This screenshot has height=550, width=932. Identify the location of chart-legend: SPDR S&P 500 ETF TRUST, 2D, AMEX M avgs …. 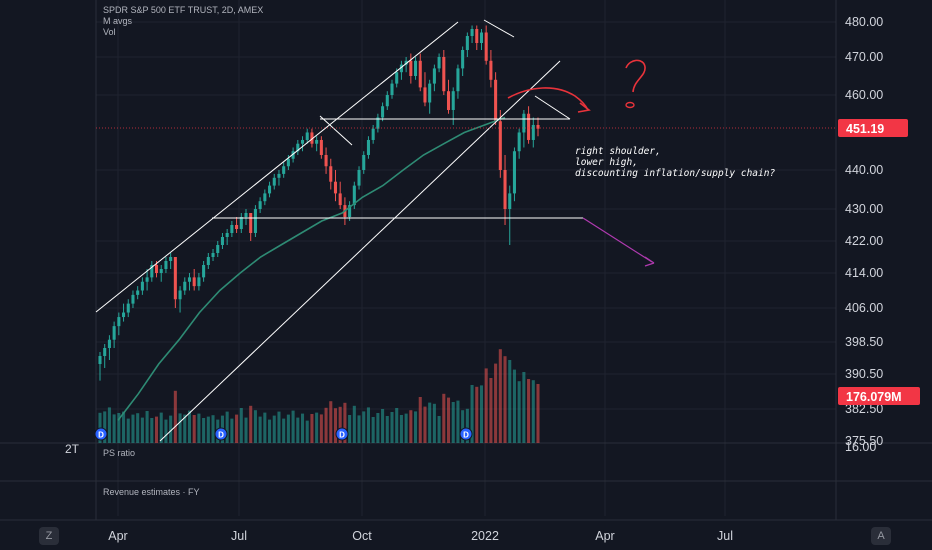
(183, 21).